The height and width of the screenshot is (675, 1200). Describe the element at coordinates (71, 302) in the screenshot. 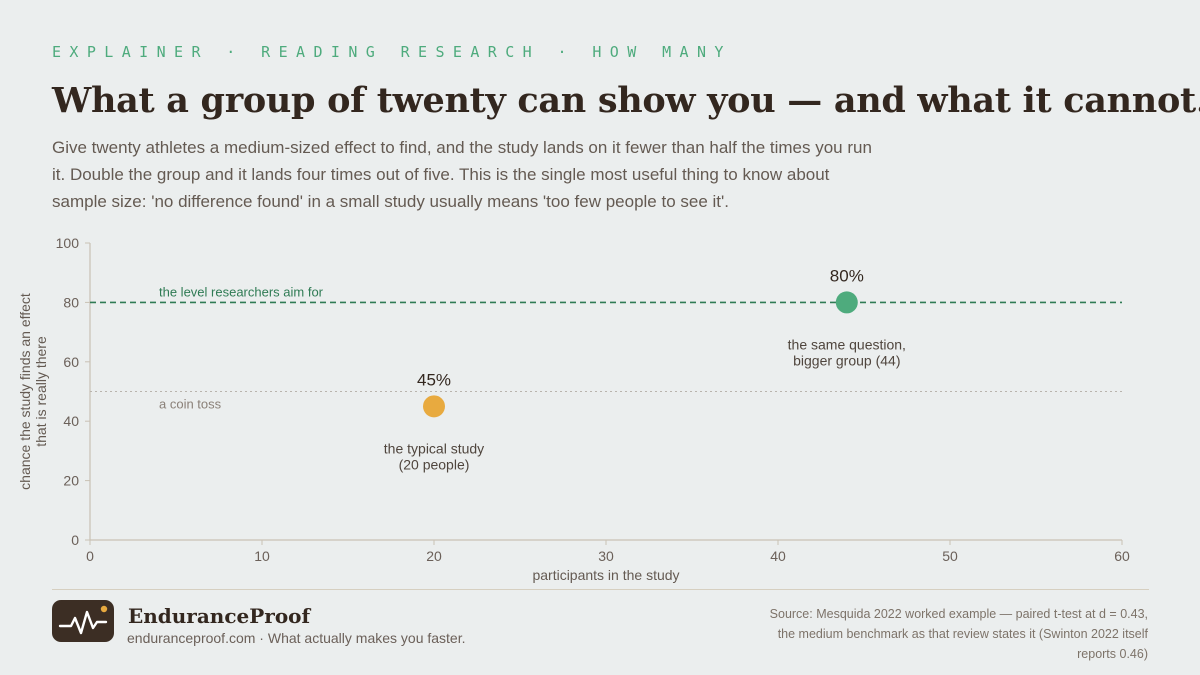

I see `y-tick-label: 80` at that location.